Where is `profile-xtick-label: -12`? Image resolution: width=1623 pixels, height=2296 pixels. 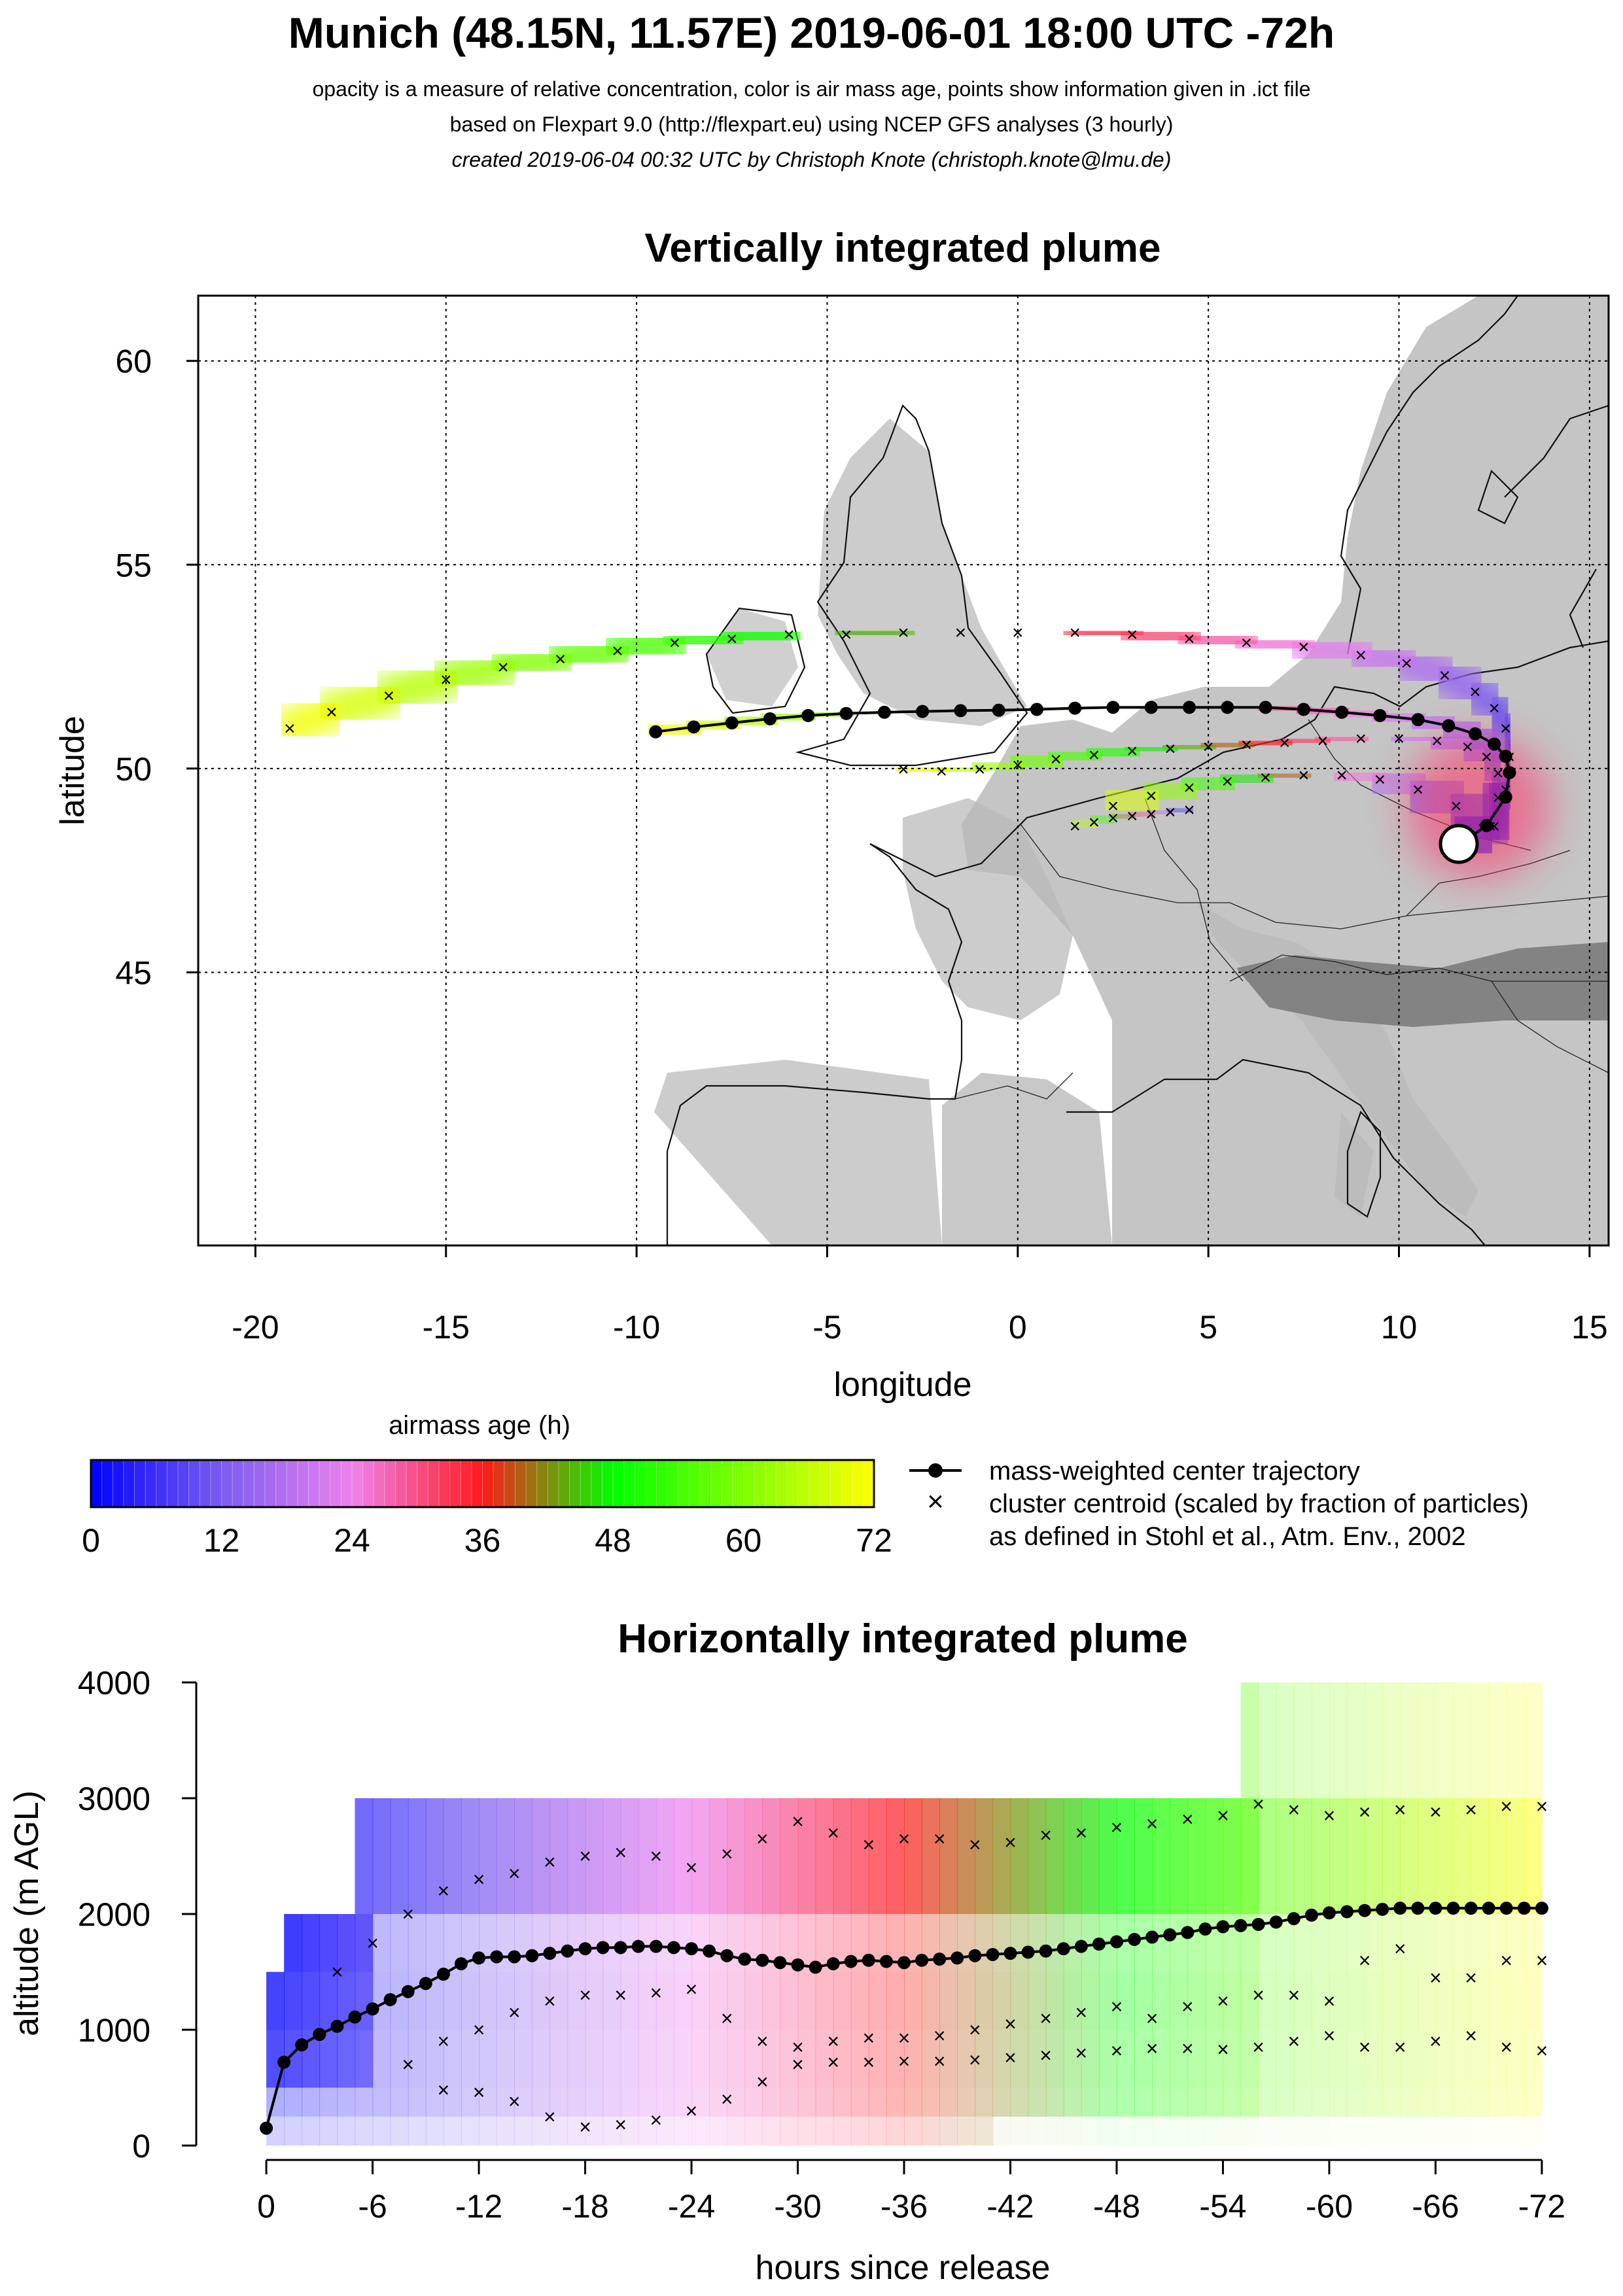
profile-xtick-label: -12 is located at coordinates (478, 2206).